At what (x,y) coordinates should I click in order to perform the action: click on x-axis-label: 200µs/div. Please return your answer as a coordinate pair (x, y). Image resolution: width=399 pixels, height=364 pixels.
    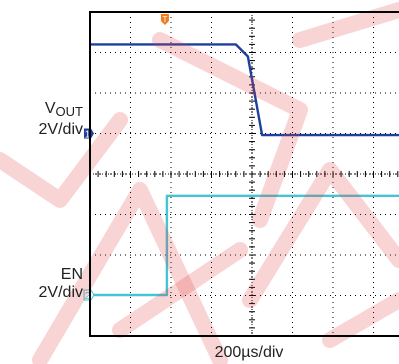
    Looking at the image, I should click on (249, 352).